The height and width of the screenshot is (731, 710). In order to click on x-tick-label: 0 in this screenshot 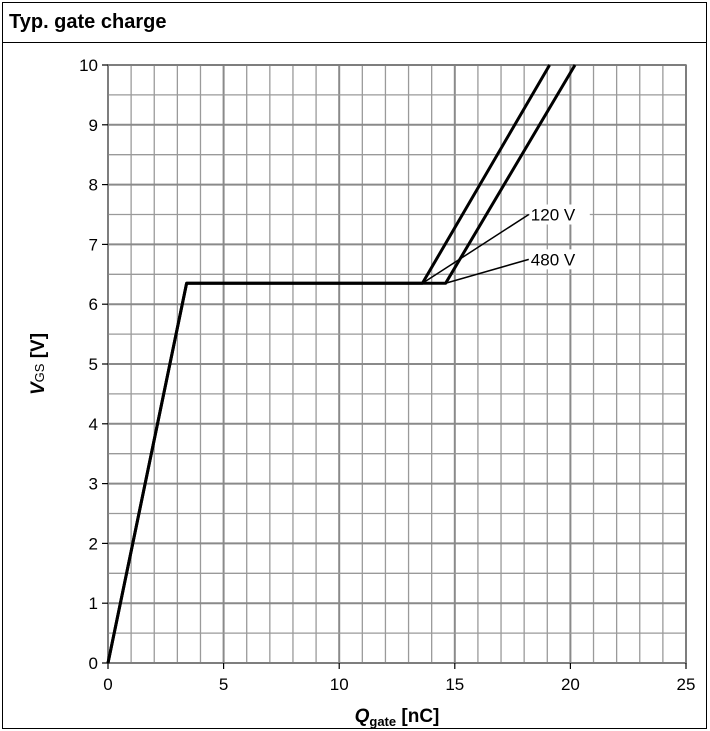, I will do `click(107, 684)`.